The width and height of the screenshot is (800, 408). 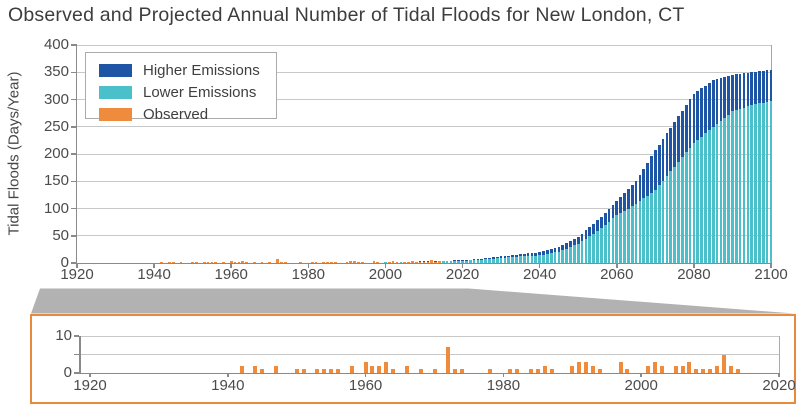 I want to click on x-tick-label: 2000, so click(x=385, y=274).